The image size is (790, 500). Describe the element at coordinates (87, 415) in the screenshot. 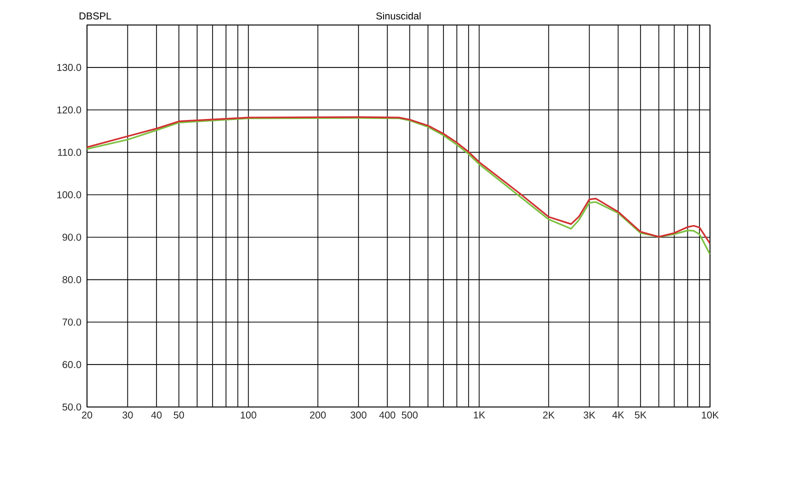

I see `x-tick-label: 20` at that location.